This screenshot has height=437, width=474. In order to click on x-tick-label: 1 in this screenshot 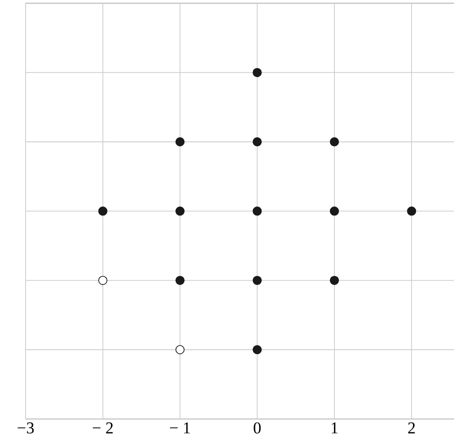, I will do `click(335, 428)`.